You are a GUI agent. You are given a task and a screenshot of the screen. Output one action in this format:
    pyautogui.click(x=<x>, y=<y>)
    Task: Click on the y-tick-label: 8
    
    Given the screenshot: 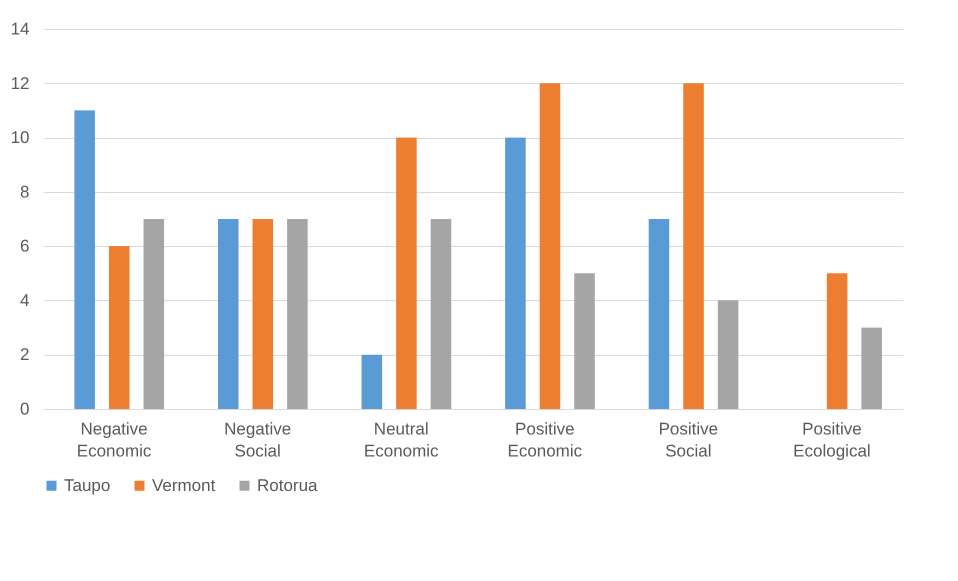 What is the action you would take?
    pyautogui.click(x=25, y=192)
    